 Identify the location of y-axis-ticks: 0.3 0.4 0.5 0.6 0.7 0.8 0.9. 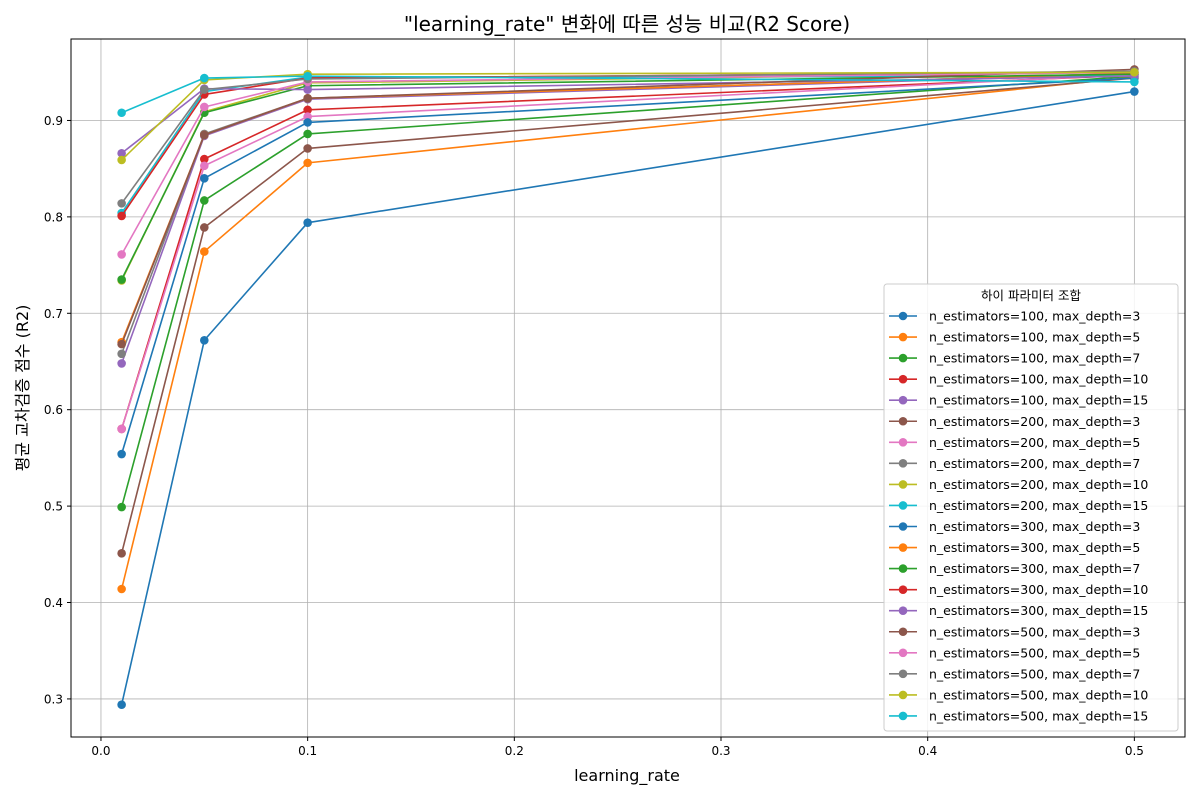
(57, 410).